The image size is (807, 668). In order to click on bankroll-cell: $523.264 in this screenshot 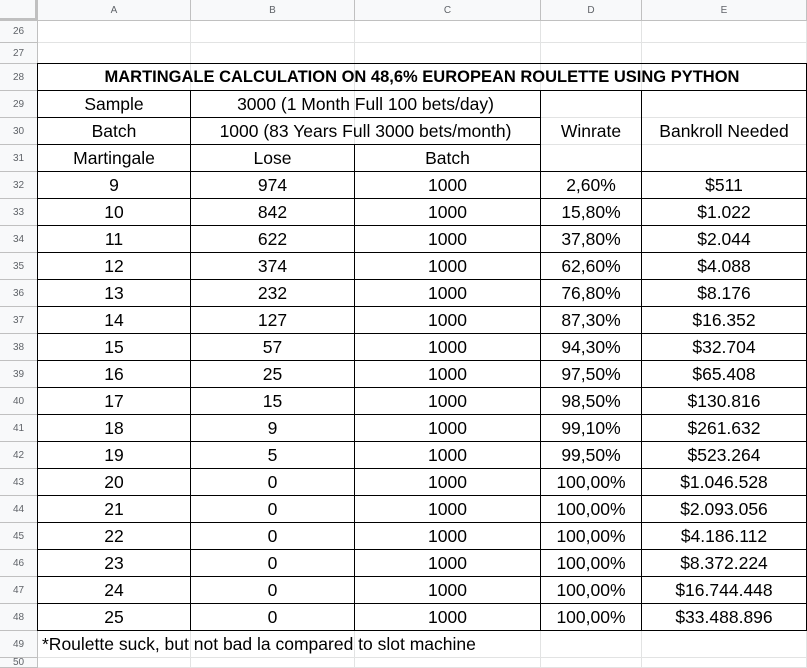, I will do `click(724, 455)`.